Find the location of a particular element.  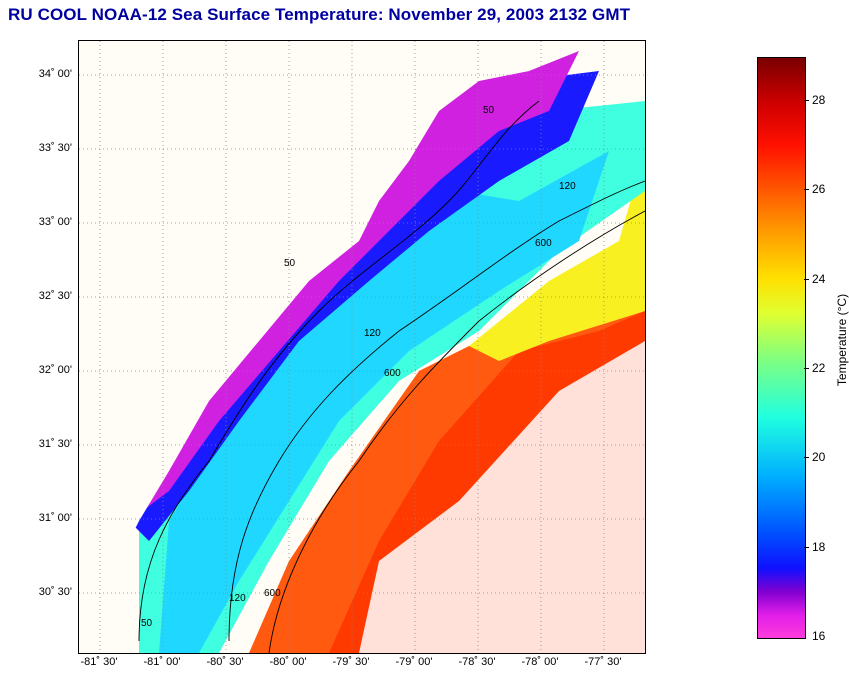

lon-label: -80˚ 30' is located at coordinates (225, 662).